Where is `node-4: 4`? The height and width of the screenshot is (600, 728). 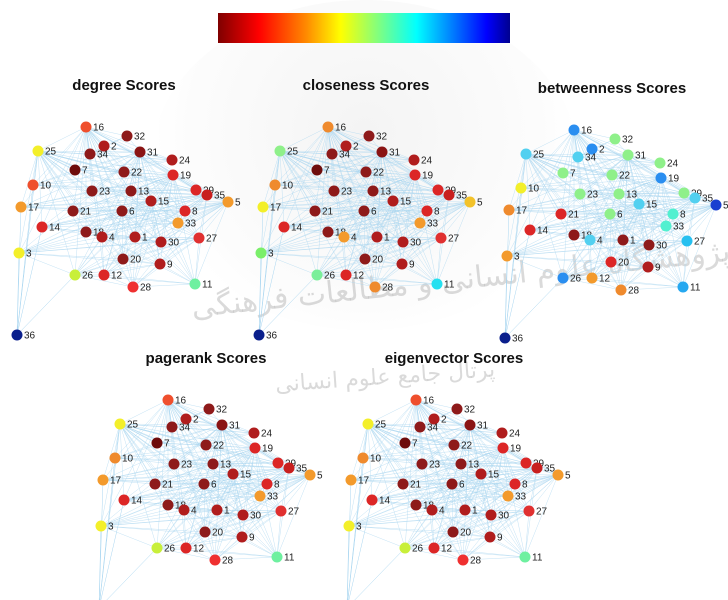
node-4: 4 is located at coordinates (188, 511).